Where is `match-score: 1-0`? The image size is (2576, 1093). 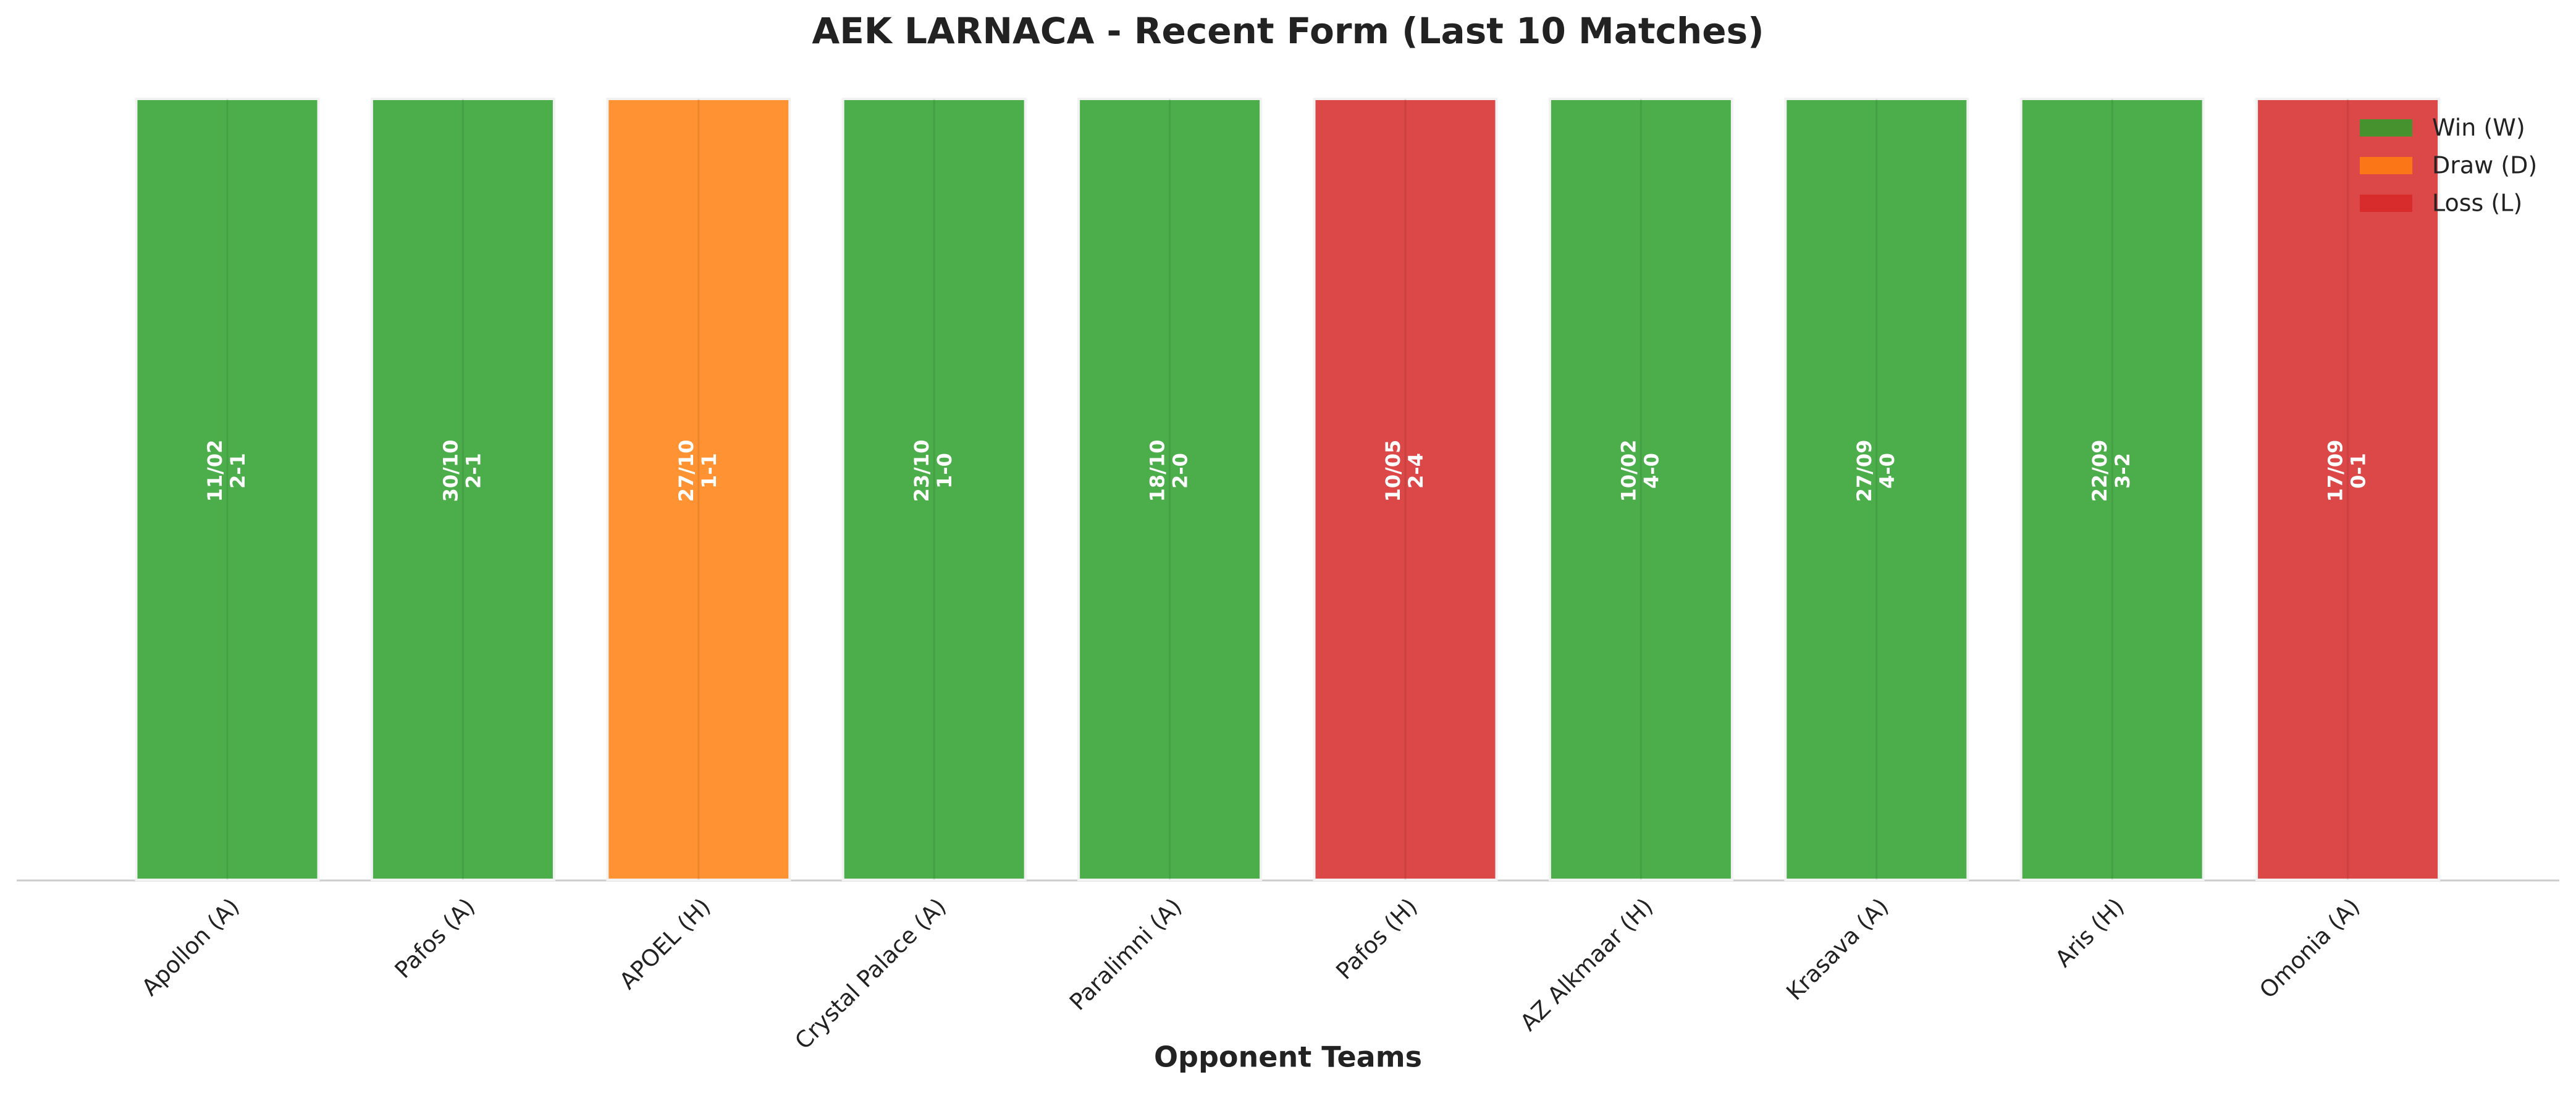 match-score: 1-0 is located at coordinates (944, 471).